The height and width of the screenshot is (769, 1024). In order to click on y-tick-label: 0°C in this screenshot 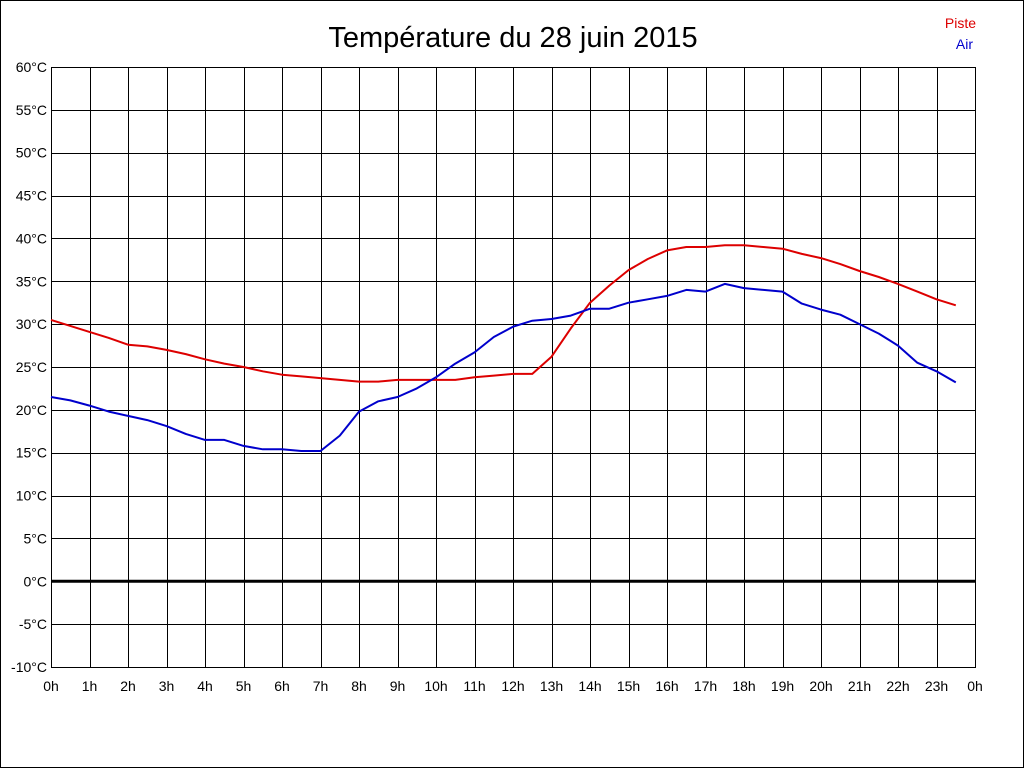, I will do `click(36, 581)`.